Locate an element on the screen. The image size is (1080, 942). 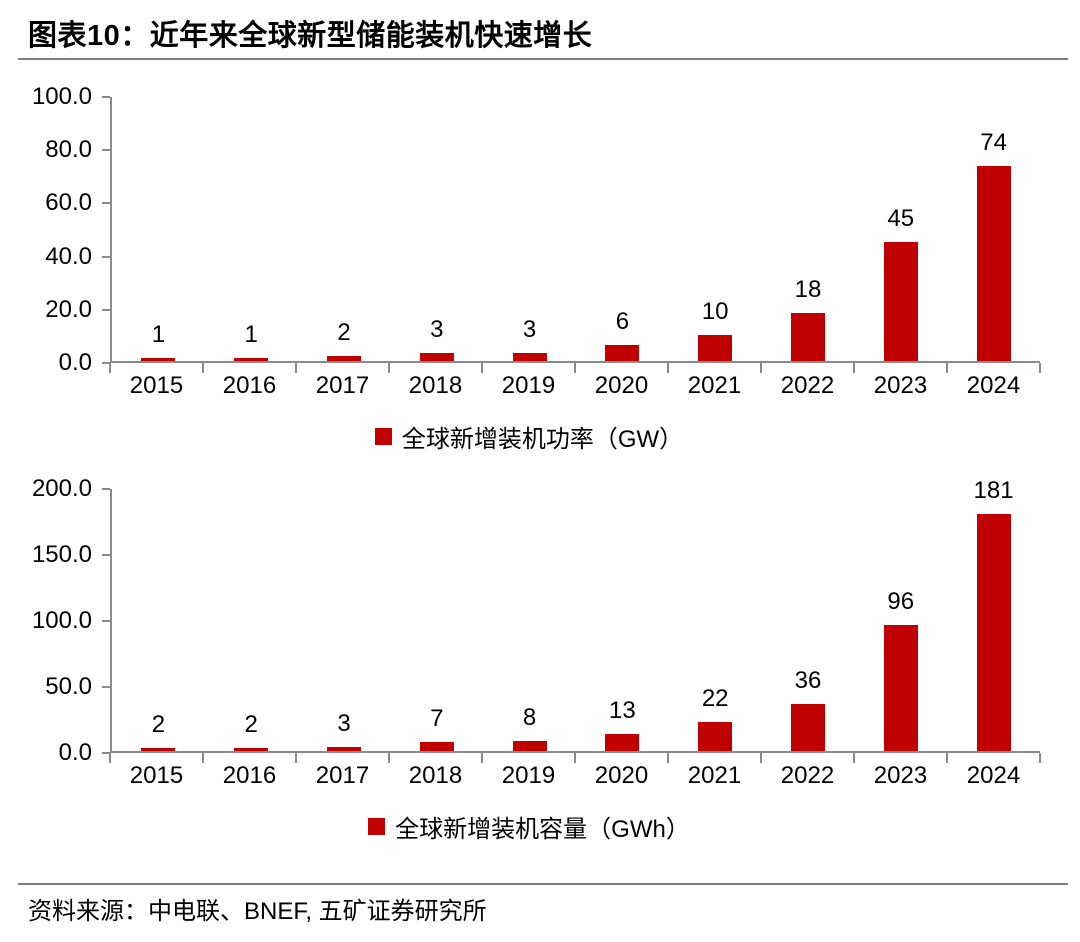
y-tick: 40.0 is located at coordinates (77, 257).